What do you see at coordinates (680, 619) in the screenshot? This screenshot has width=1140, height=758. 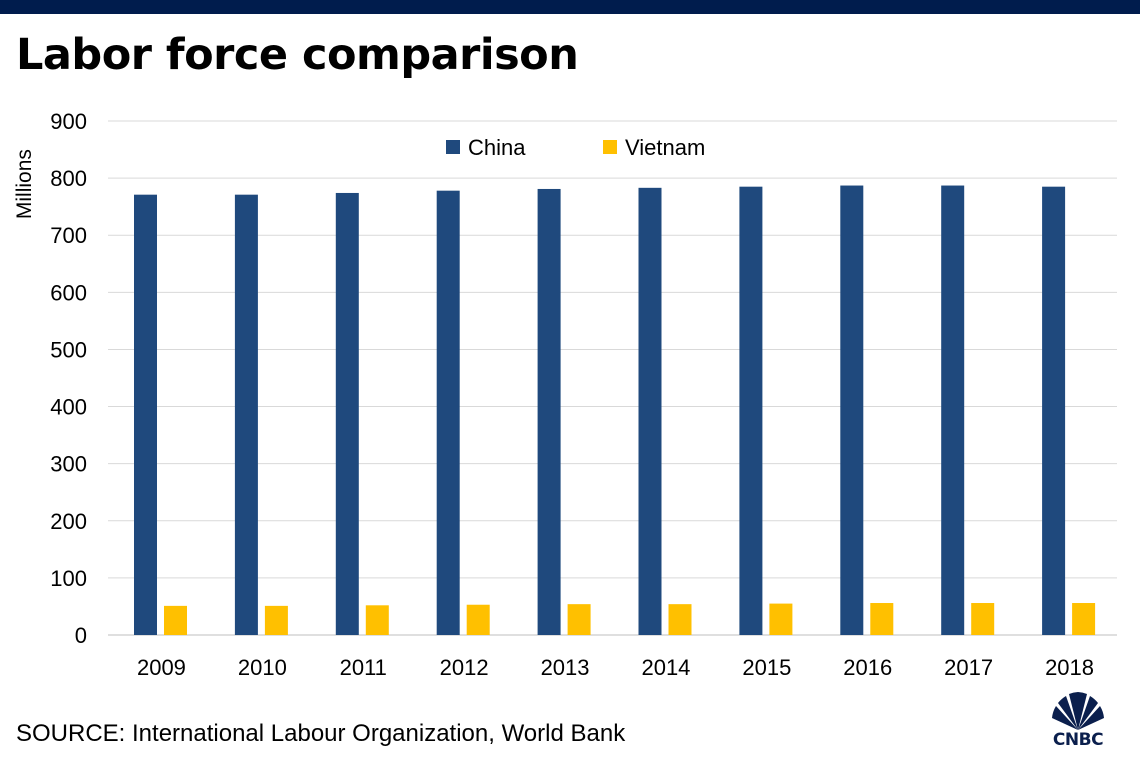 I see `bar-vietnam-2014` at bounding box center [680, 619].